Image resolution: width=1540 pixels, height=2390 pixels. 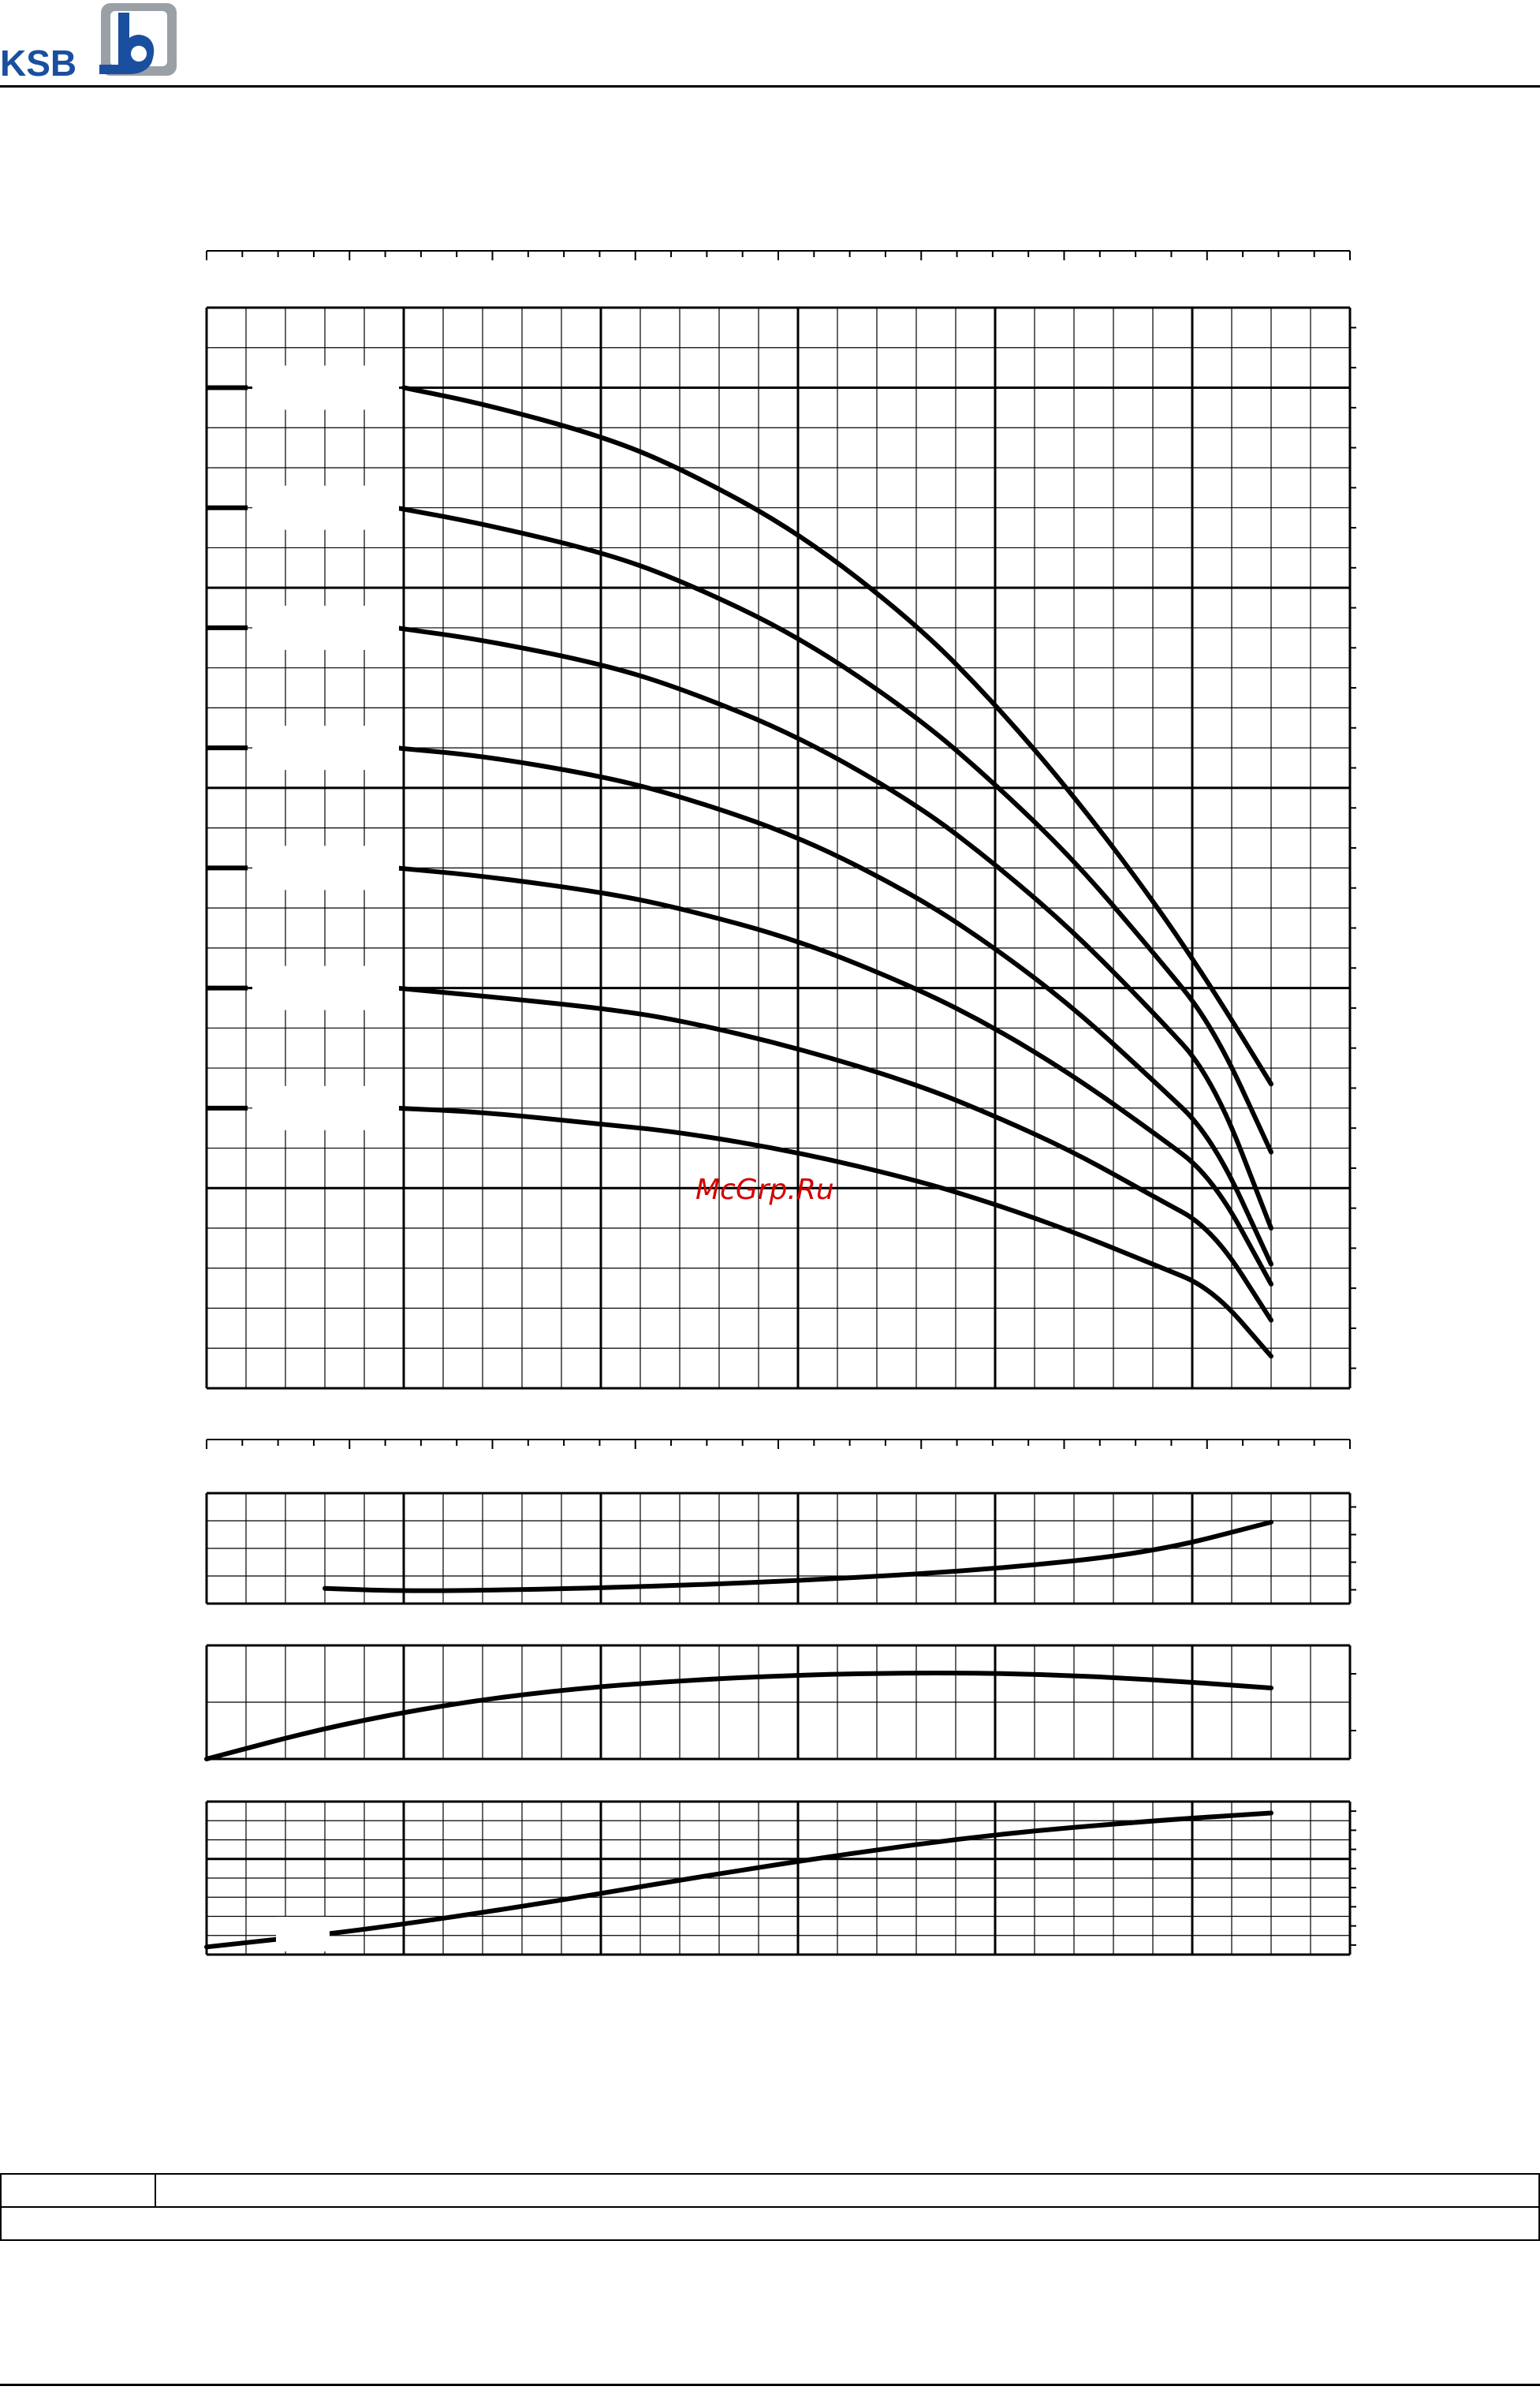 What do you see at coordinates (770, 2223) in the screenshot?
I see `info-footer-cell` at bounding box center [770, 2223].